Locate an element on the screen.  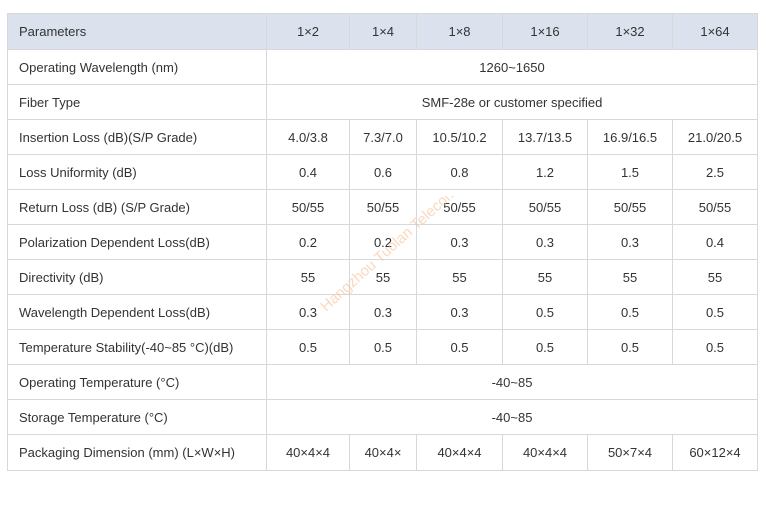
header-1x4: 1×4 is located at coordinates (383, 31).